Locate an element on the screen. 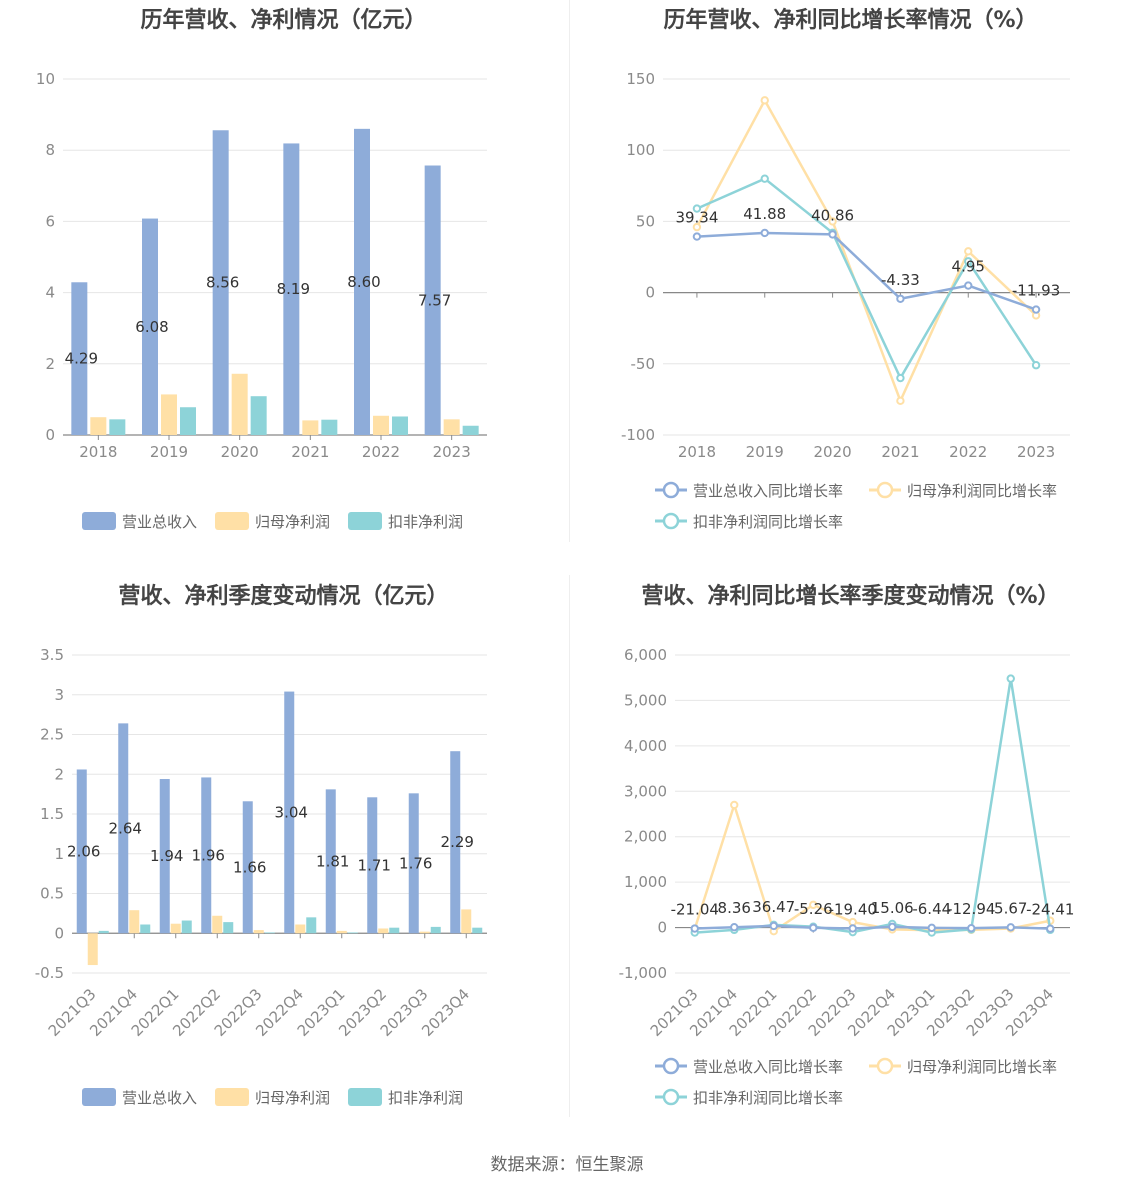 The height and width of the screenshot is (1188, 1134). y-tick-label: 100 is located at coordinates (640, 150).